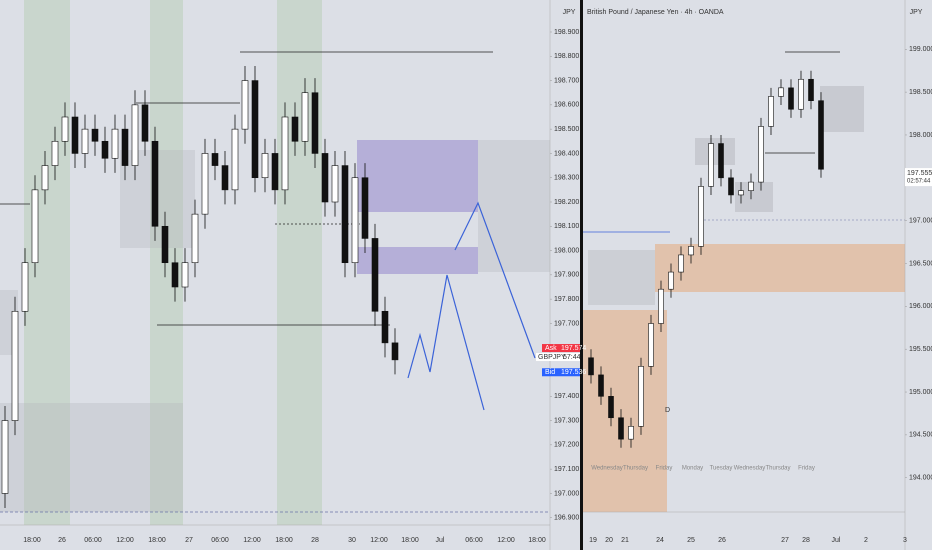  I want to click on y-tick-label: 197.400, so click(566, 396).